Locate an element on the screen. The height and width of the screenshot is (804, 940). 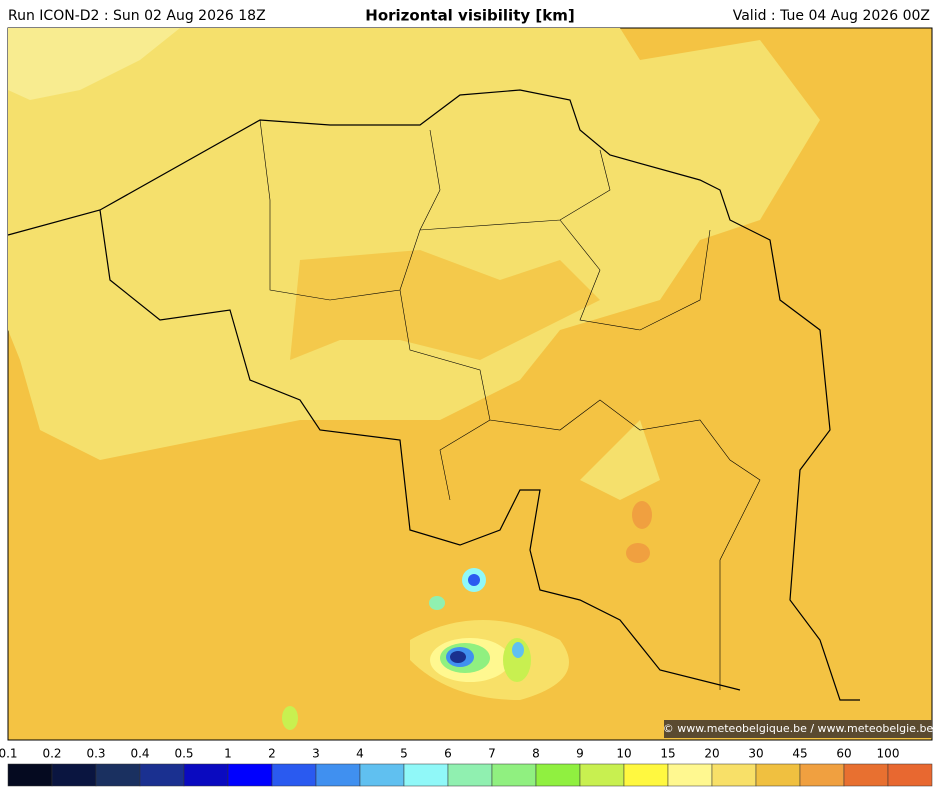
run-label: Run ICON-D2 : Sun 02 Aug 2026 18Z is located at coordinates (137, 16).